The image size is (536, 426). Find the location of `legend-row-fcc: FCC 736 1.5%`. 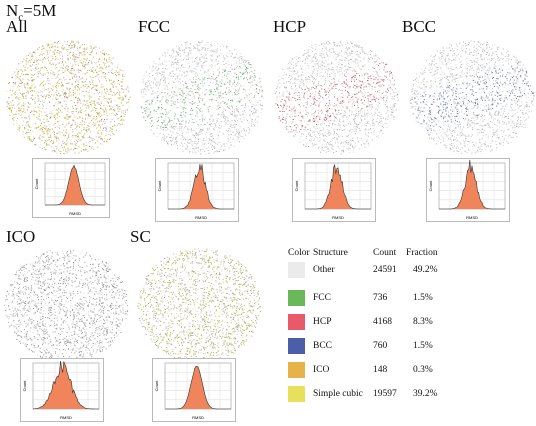

legend-row-fcc: FCC 736 1.5% is located at coordinates (412, 299).